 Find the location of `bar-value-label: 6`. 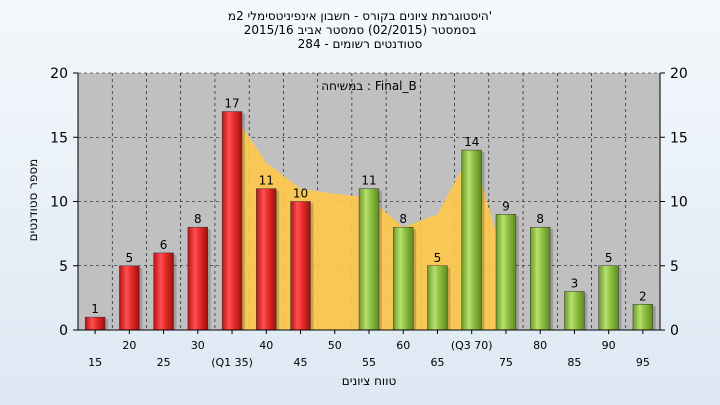

bar-value-label: 6 is located at coordinates (164, 245).